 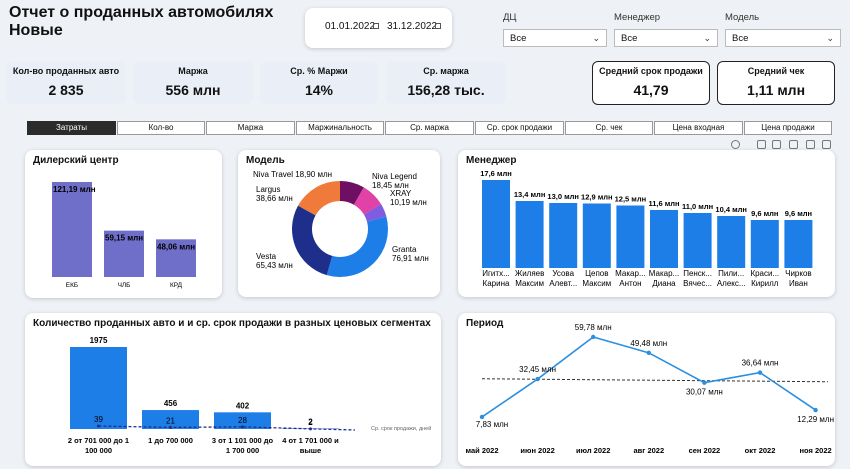 I want to click on title-line-2: Новые, so click(x=36, y=30).